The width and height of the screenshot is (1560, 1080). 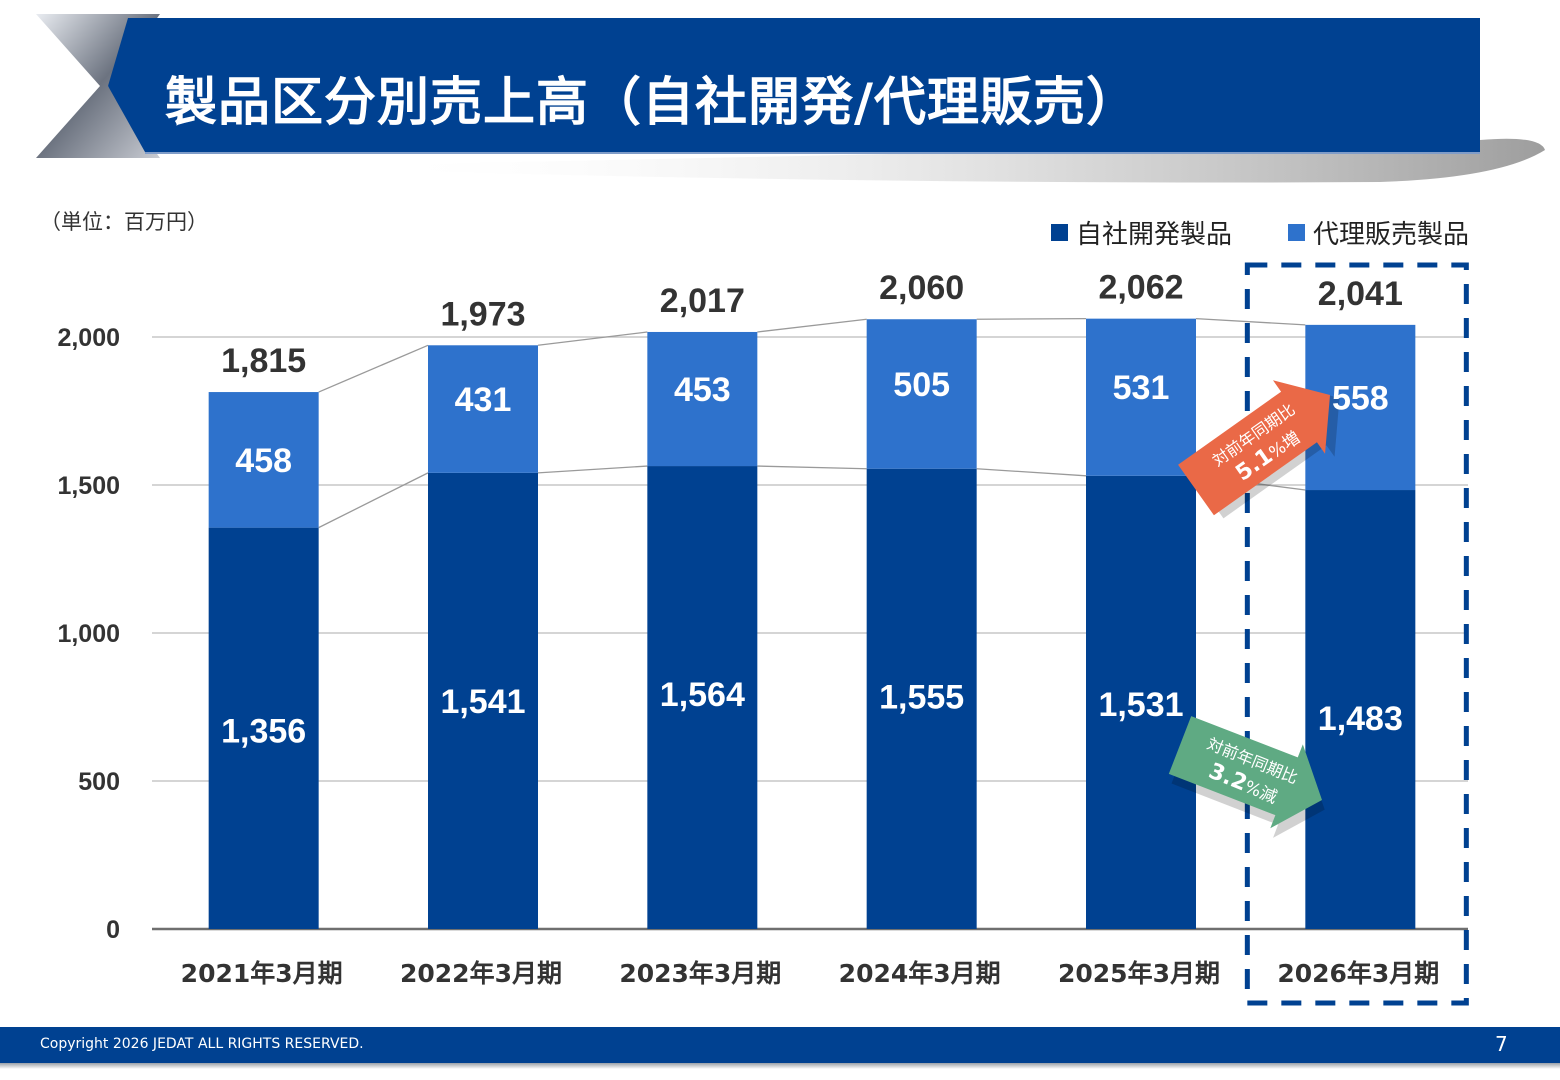 What do you see at coordinates (482, 314) in the screenshot?
I see `data-label-total: 1,973` at bounding box center [482, 314].